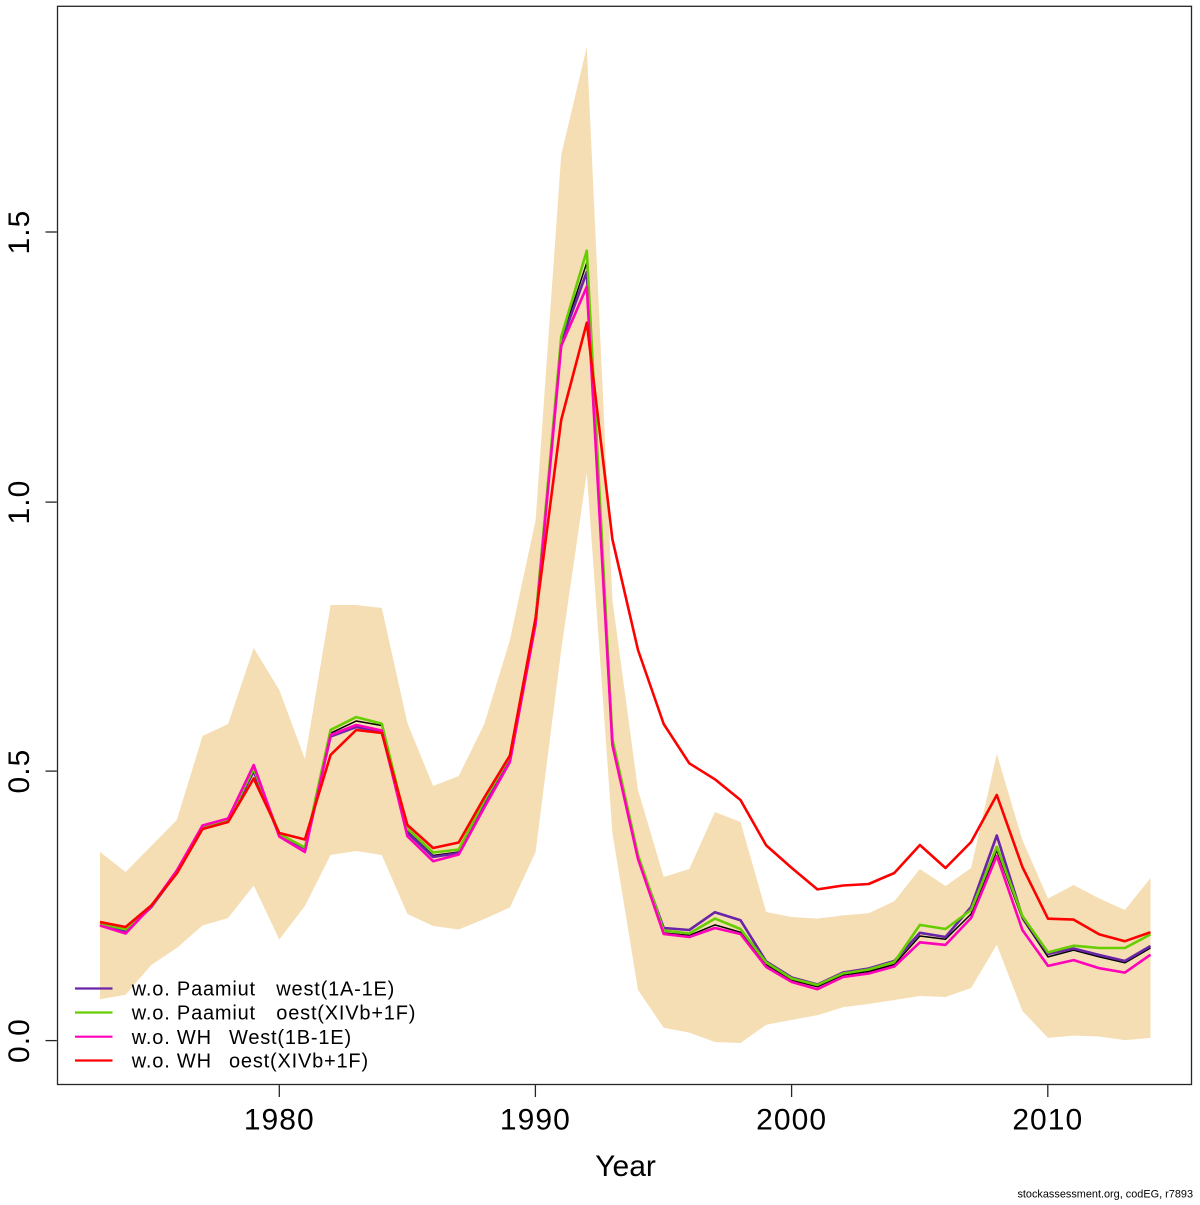  I want to click on svg-text: West(1B-1E), so click(290, 1038).